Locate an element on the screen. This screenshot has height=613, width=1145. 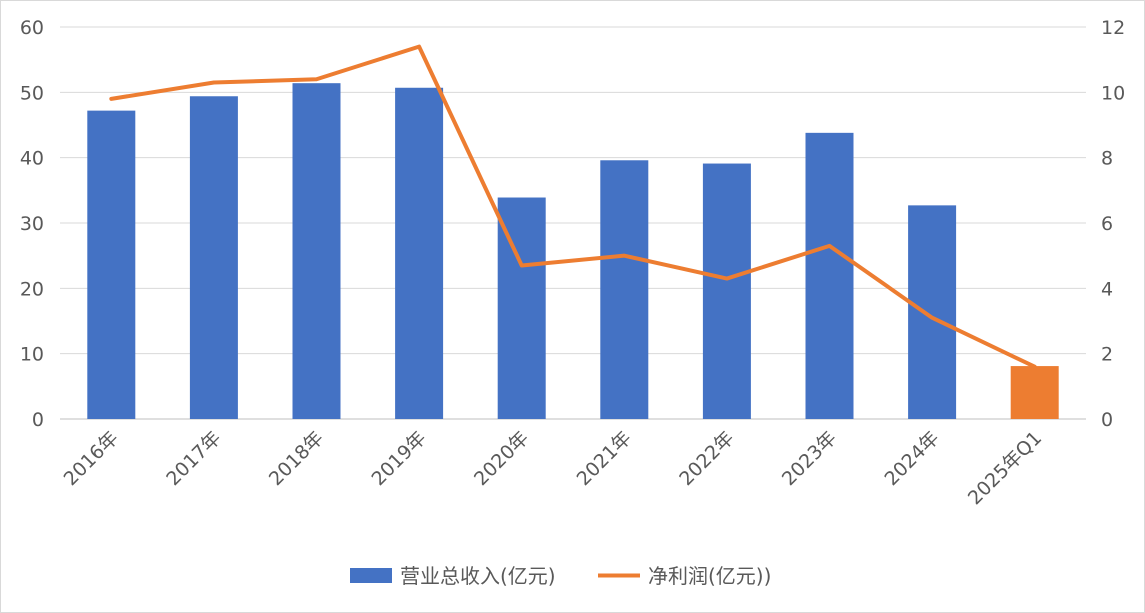
left-axis-ticks: 0 10 20 30 40 50 60 is located at coordinates (32, 224).